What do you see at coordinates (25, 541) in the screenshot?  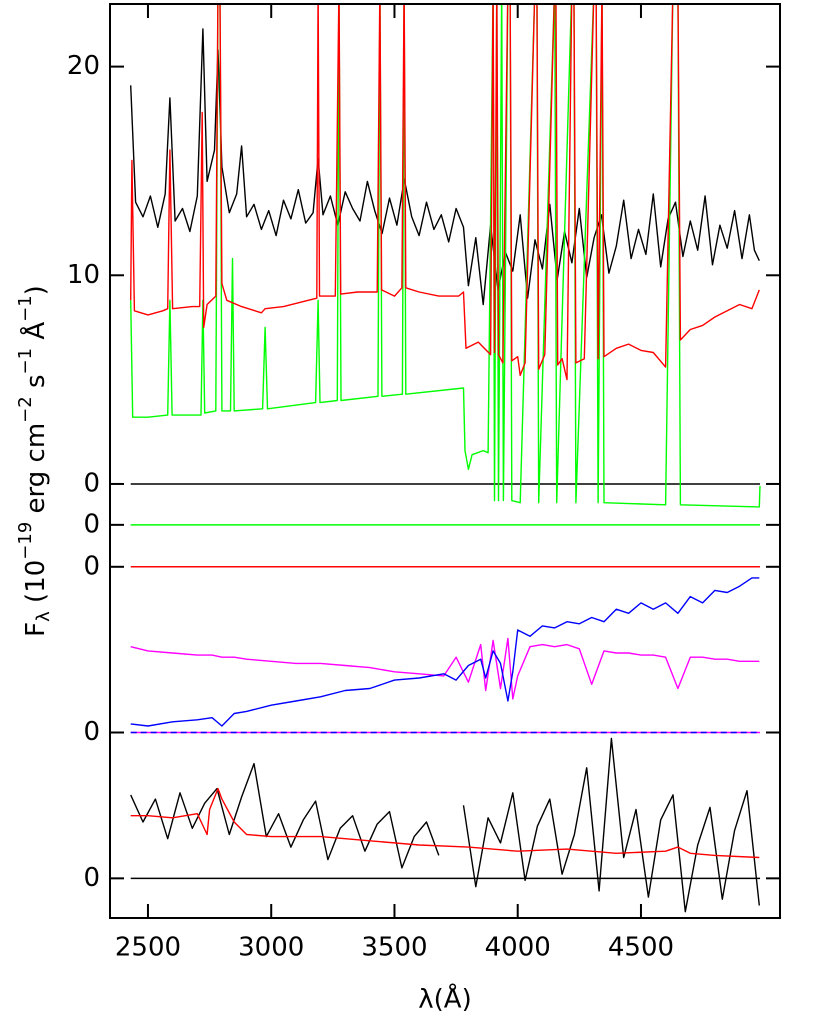 I see `y-axis-label-part: −19` at bounding box center [25, 541].